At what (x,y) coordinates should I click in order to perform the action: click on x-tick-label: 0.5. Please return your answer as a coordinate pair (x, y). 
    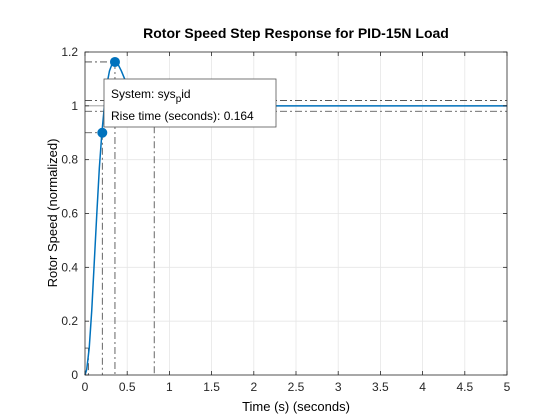
    Looking at the image, I should click on (127, 387).